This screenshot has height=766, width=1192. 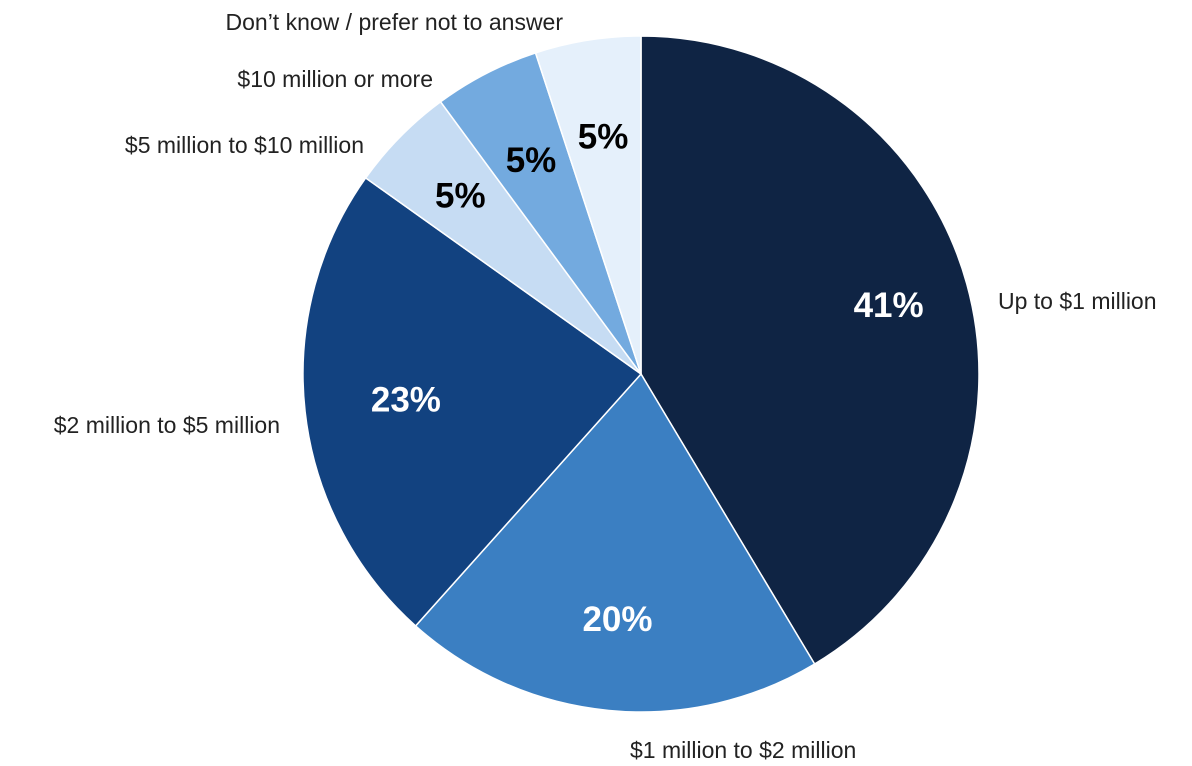 What do you see at coordinates (617, 619) in the screenshot?
I see `value-label-2: 20%` at bounding box center [617, 619].